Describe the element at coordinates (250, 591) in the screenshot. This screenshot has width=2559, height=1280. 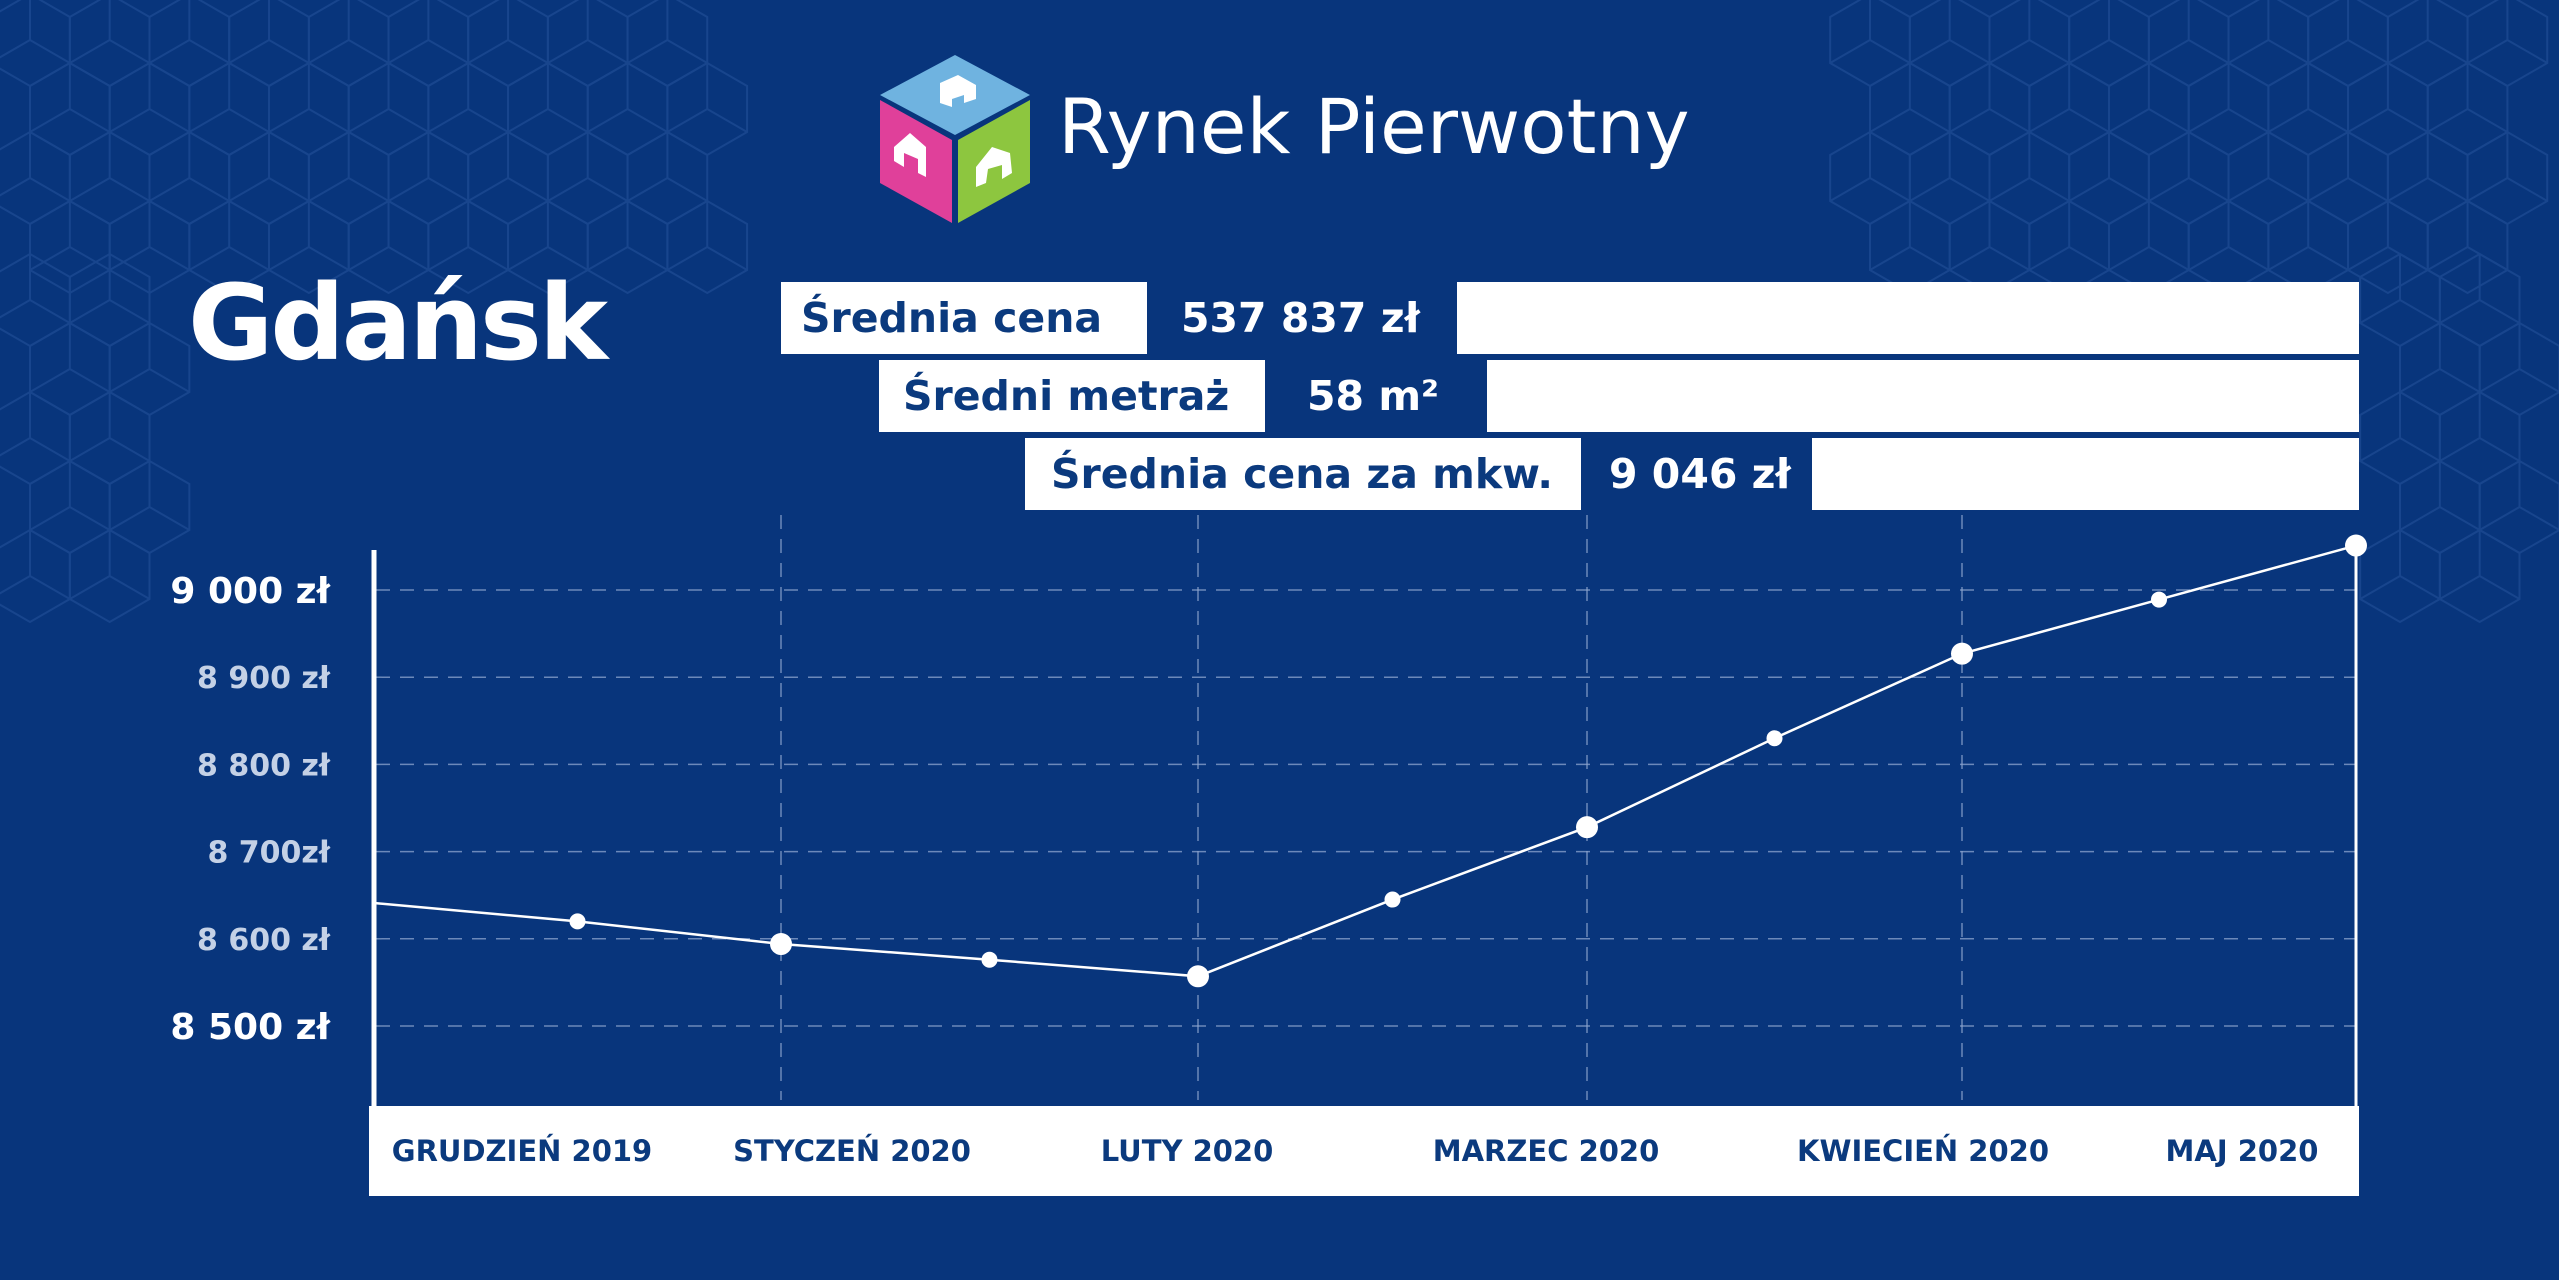
I see `y-tick-label: 9 000 zł` at that location.